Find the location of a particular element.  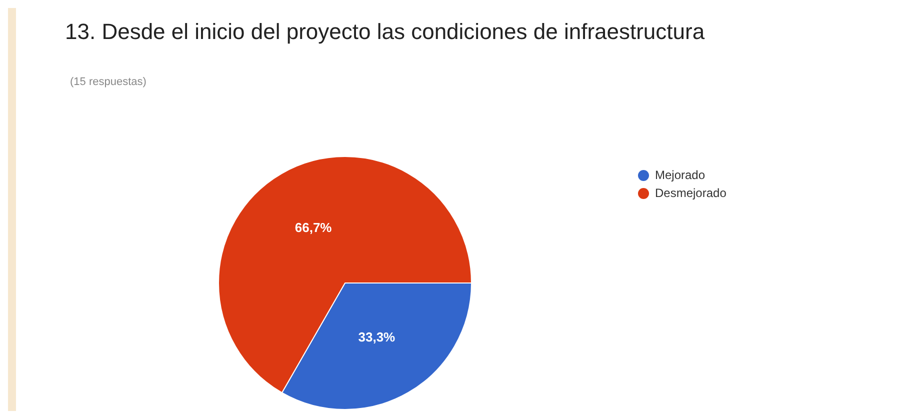

data-label: 33,3% is located at coordinates (377, 336).